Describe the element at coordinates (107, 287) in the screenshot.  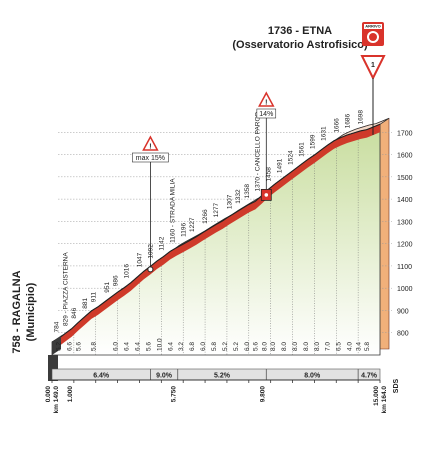
I see `spot-label: 951` at that location.